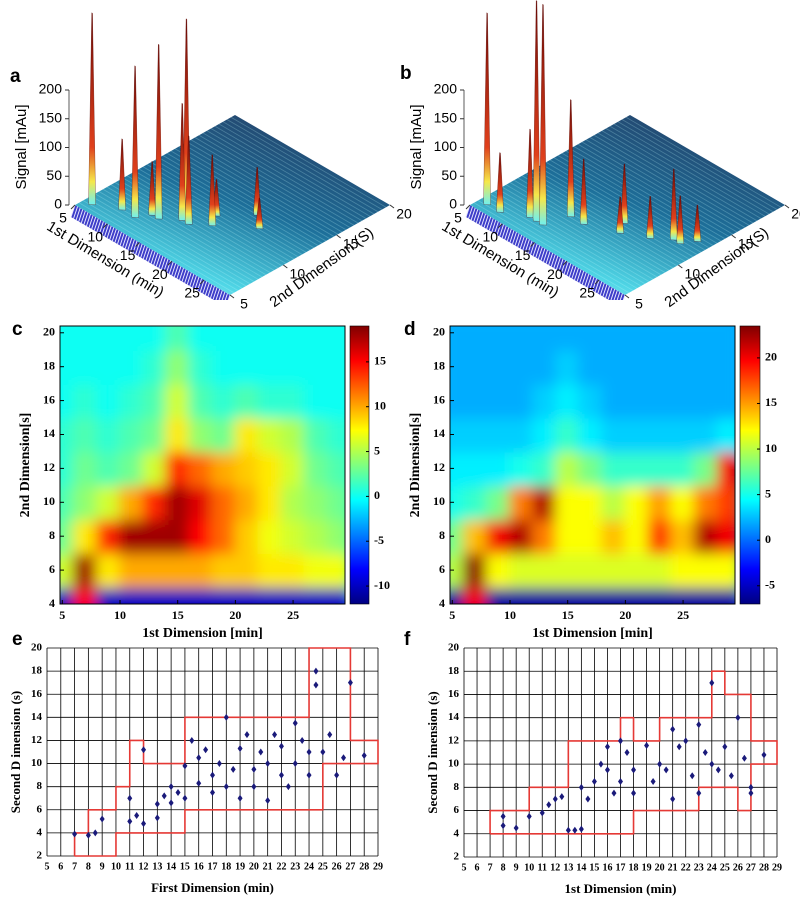 This screenshot has width=800, height=904. Describe the element at coordinates (686, 867) in the screenshot. I see `x-tick-label: 22` at that location.